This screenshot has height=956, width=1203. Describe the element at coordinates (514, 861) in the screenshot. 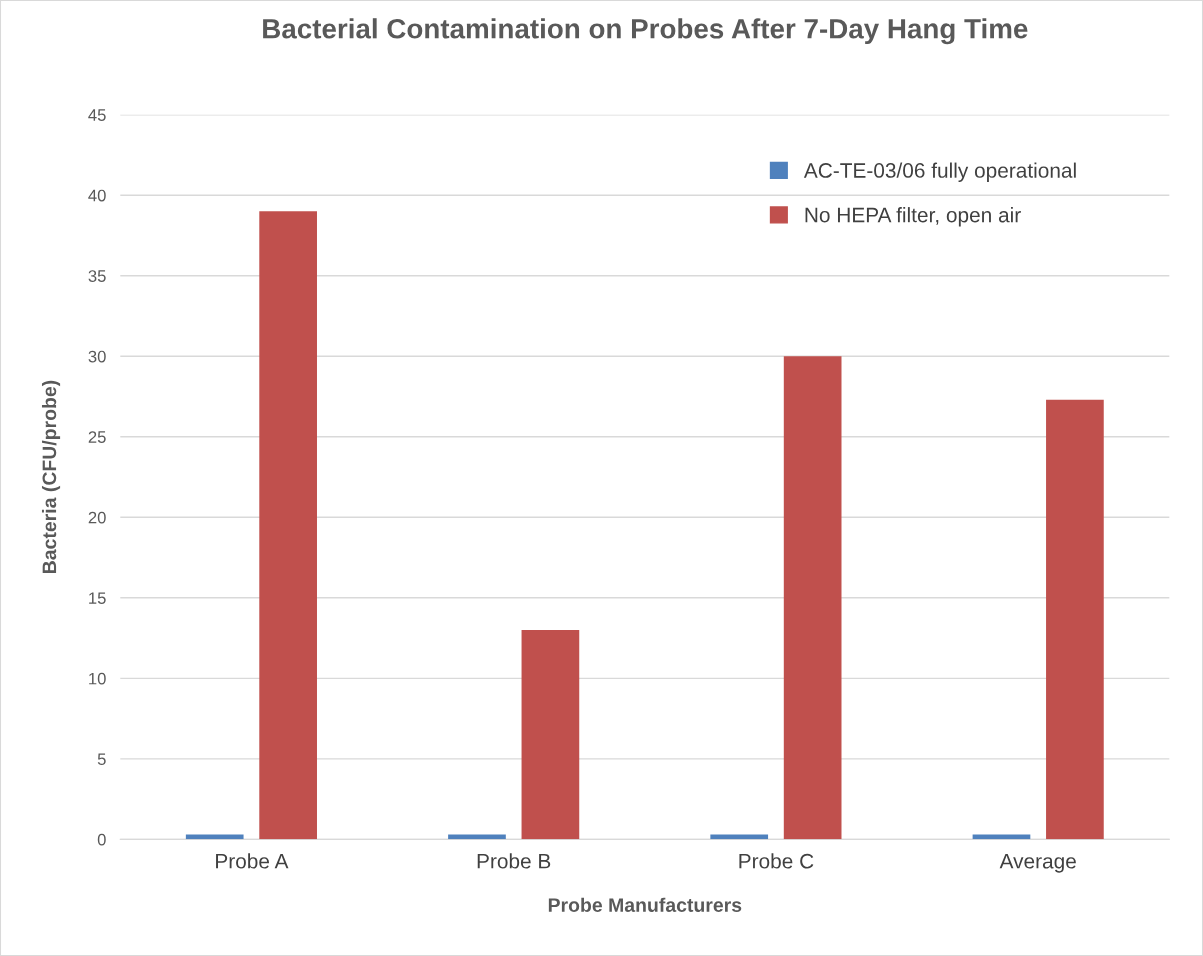

I see `x-tick-label: Probe B` at that location.